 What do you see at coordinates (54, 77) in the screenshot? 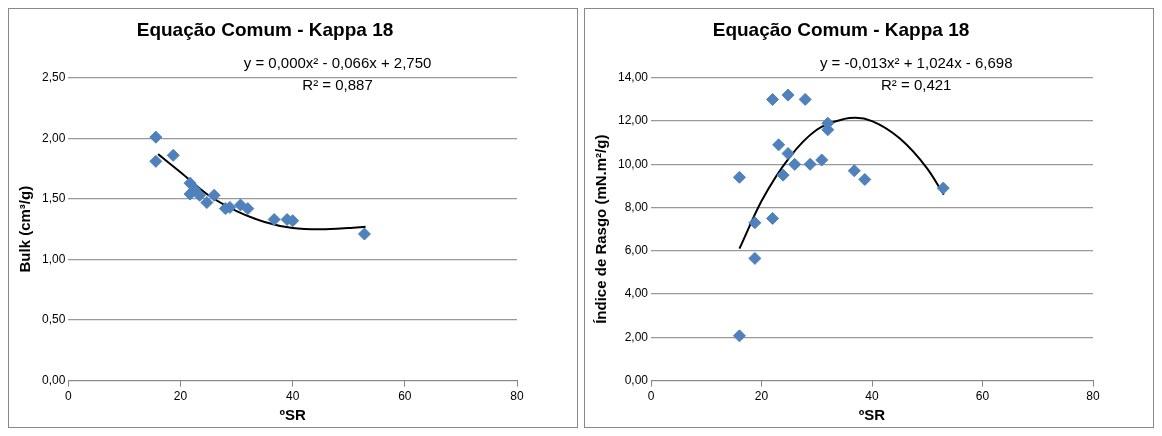
I see `y-tick-label: 2,50` at bounding box center [54, 77].